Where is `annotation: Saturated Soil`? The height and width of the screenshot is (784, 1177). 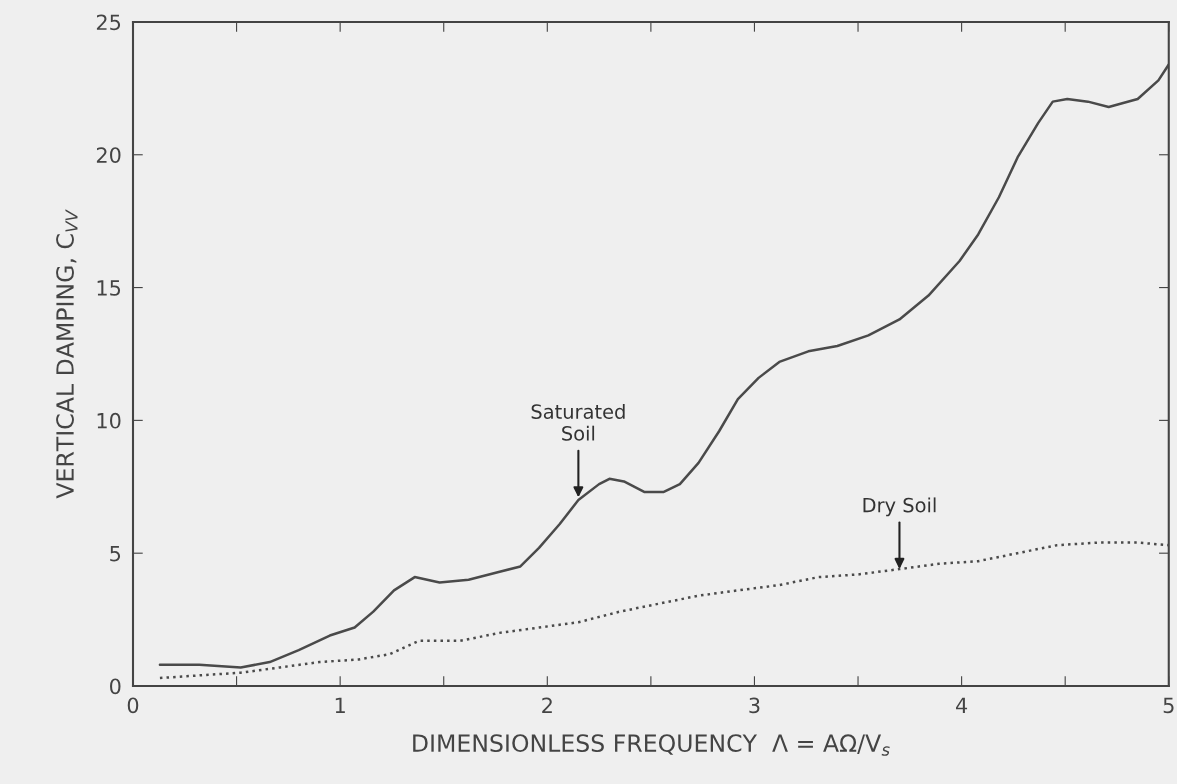
annotation: Saturated Soil is located at coordinates (578, 422).